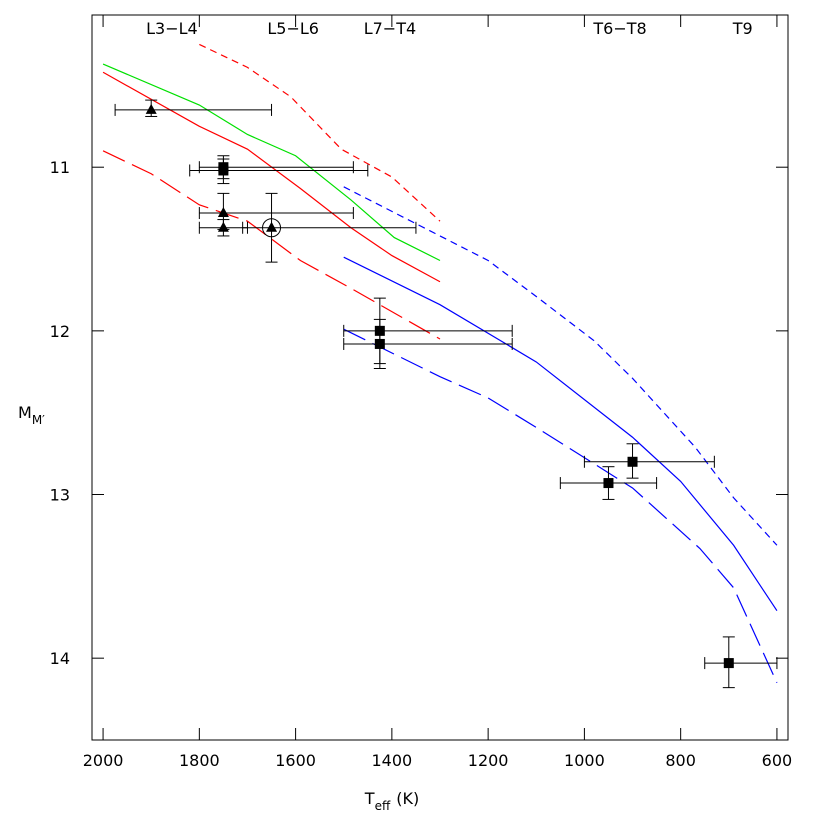 The height and width of the screenshot is (834, 830). What do you see at coordinates (619, 28) in the screenshot?
I see `spectral-type-label: T6−T8` at bounding box center [619, 28].